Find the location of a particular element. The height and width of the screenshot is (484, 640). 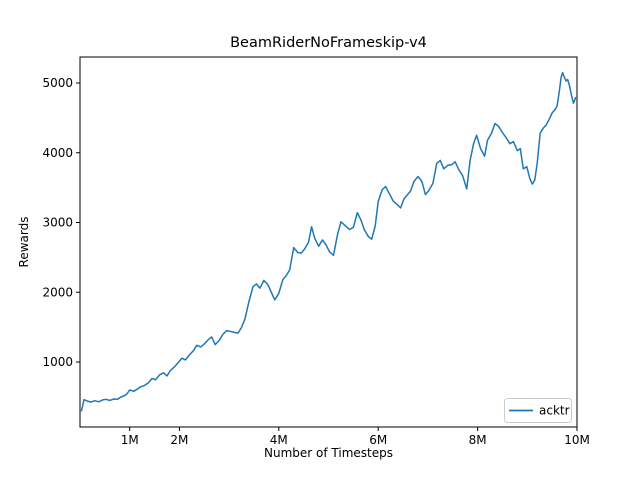

x-tick-label: 6M is located at coordinates (378, 440).